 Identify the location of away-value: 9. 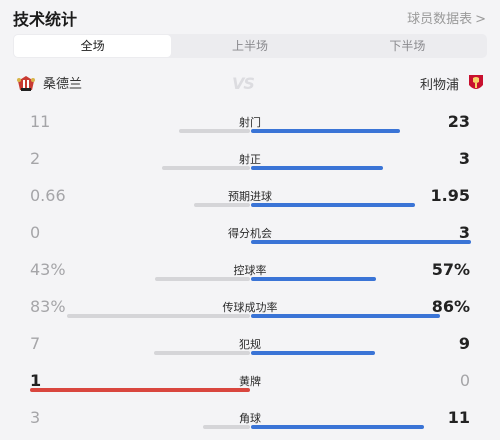
(464, 343).